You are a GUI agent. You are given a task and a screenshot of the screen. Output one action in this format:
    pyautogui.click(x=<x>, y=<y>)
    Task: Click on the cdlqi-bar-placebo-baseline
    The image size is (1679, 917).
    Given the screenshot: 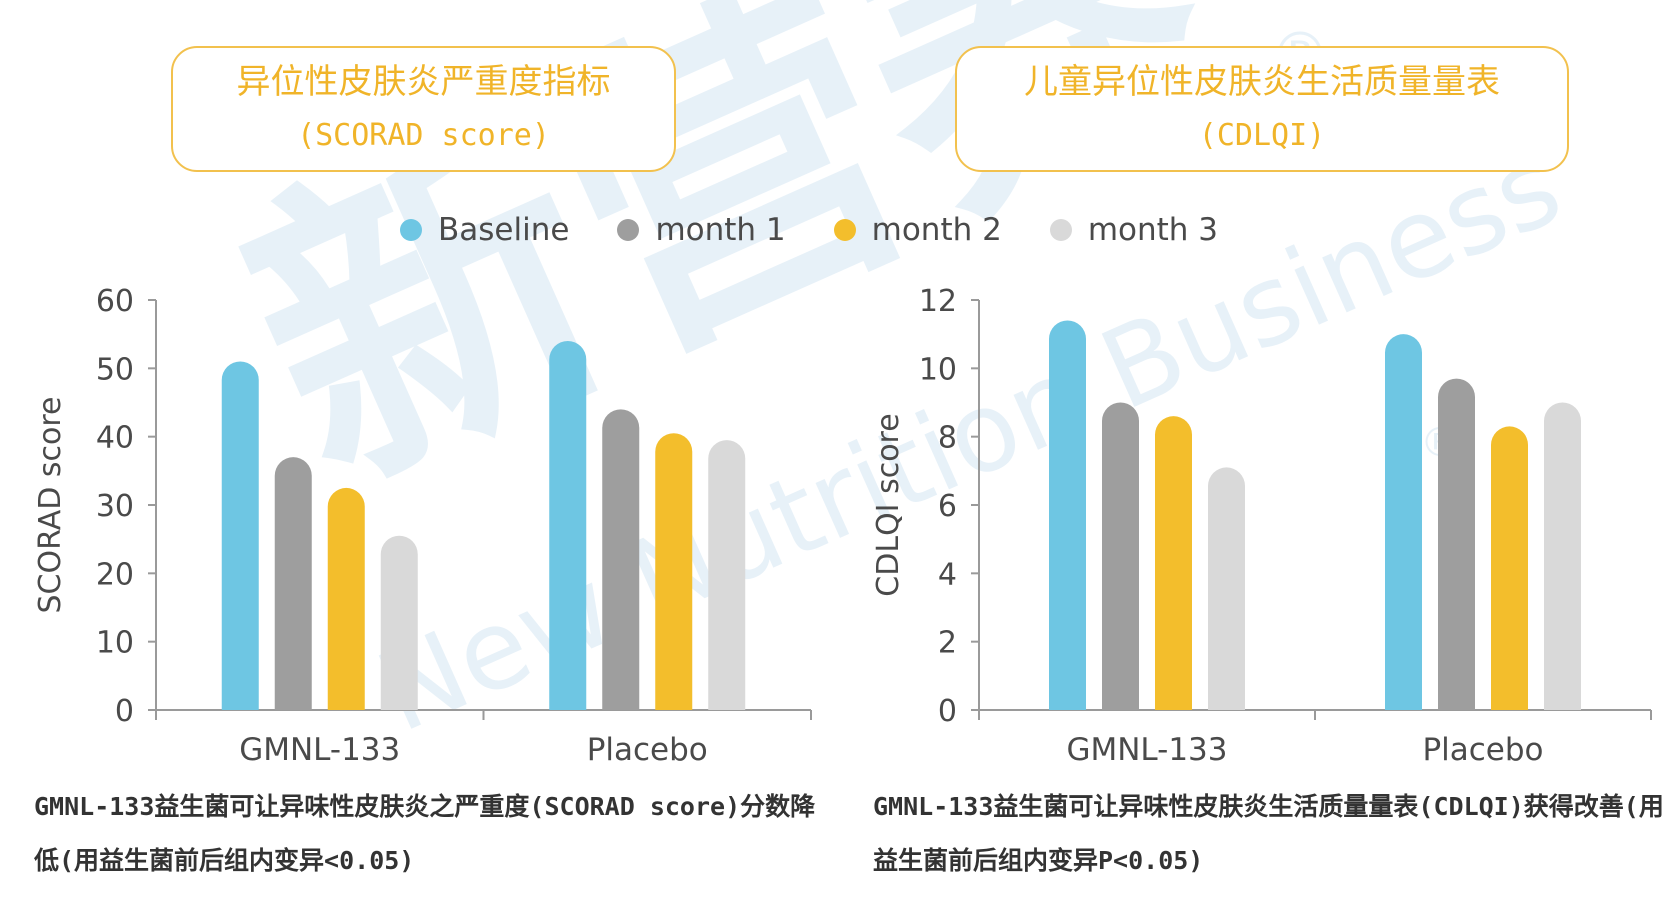 What is the action you would take?
    pyautogui.click(x=1403, y=522)
    